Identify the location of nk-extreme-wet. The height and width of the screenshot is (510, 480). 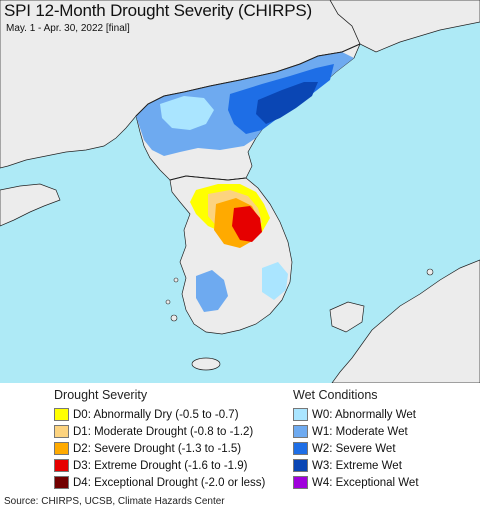
(287, 103).